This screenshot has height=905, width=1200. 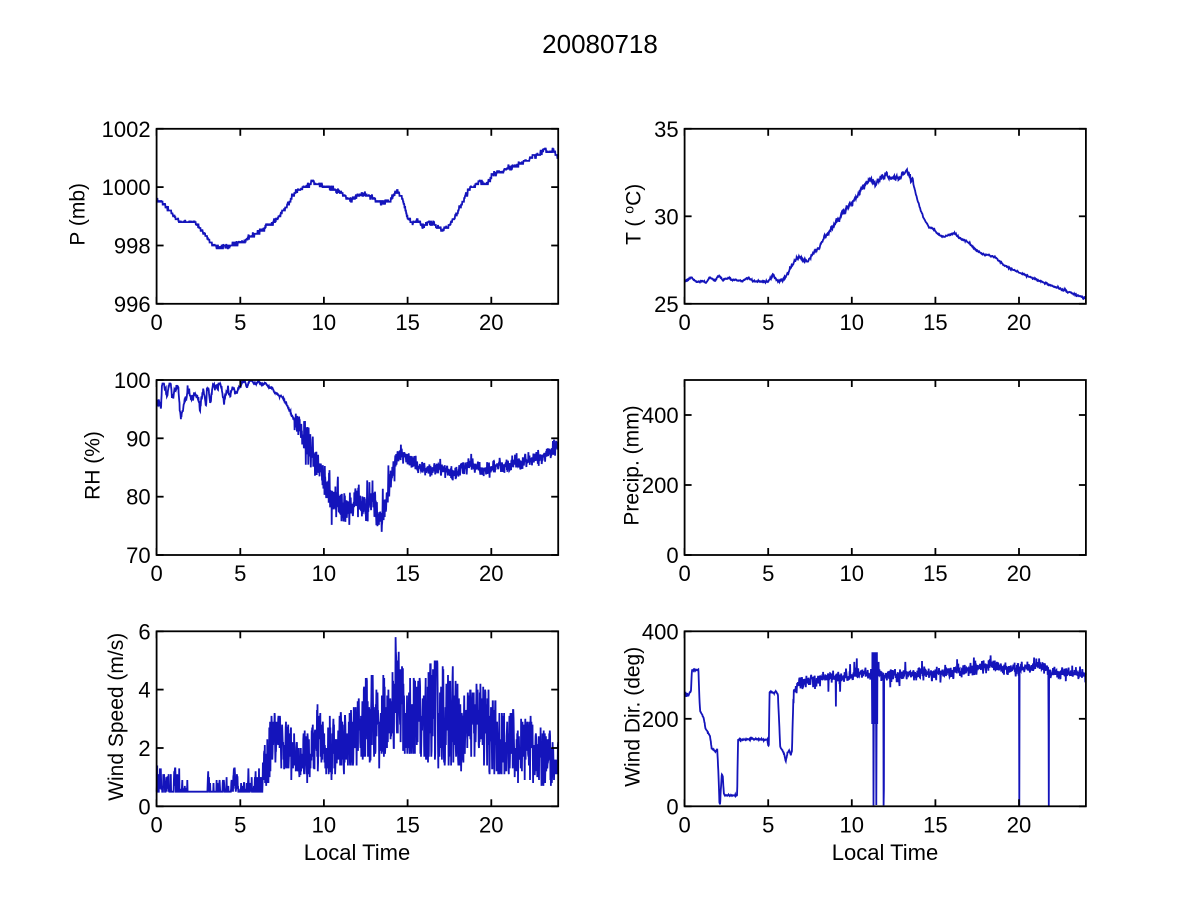 I want to click on svg-text: Precip. (mm), so click(x=632, y=465).